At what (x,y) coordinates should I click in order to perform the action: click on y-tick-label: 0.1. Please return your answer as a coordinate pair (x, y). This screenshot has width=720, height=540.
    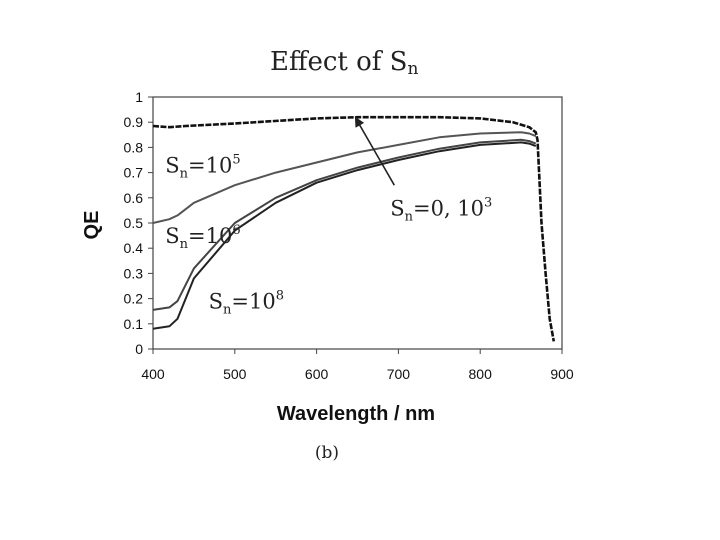
    Looking at the image, I should click on (134, 324).